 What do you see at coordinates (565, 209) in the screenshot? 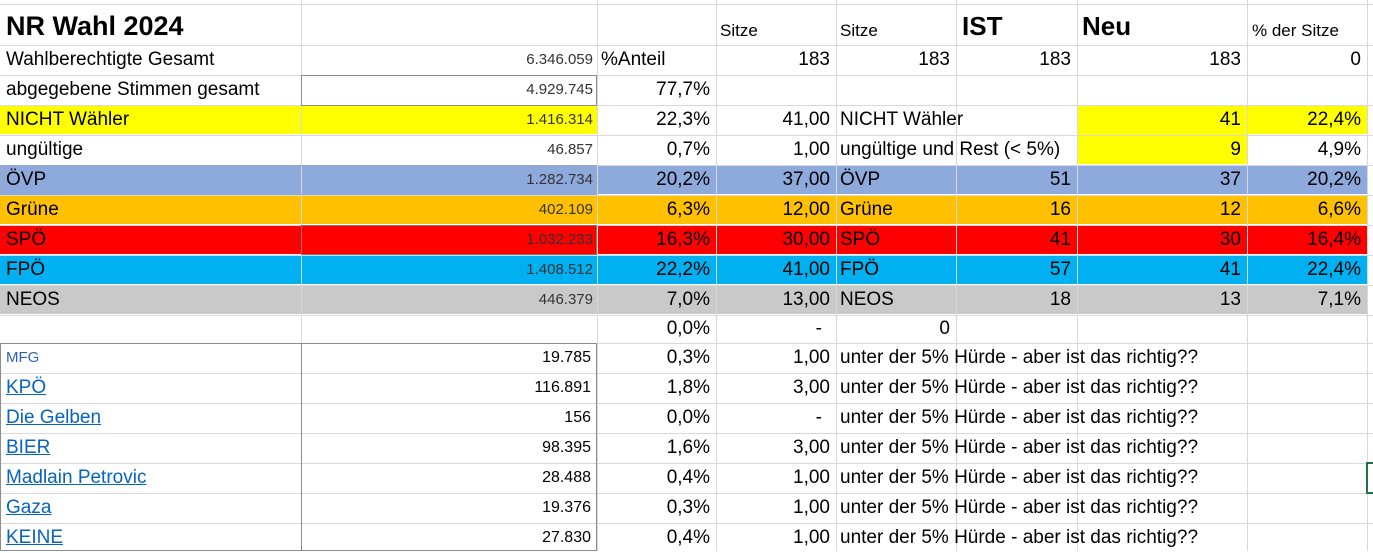
I see `party-3-stimmen: 402.109` at bounding box center [565, 209].